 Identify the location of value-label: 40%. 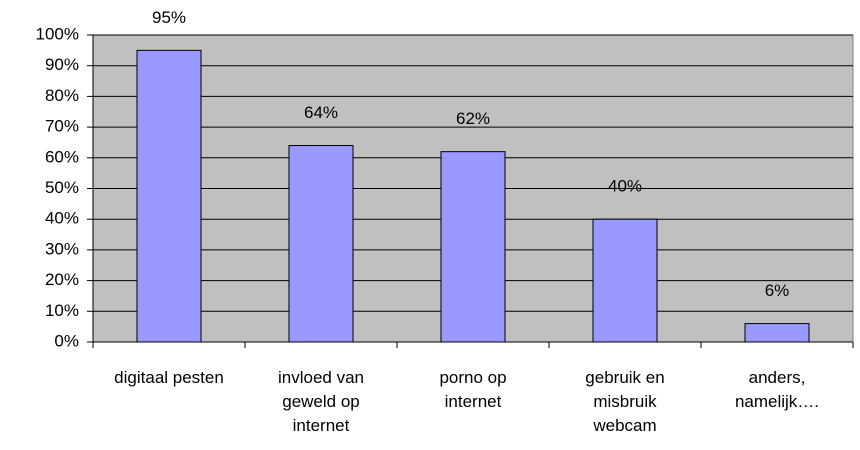
(625, 186).